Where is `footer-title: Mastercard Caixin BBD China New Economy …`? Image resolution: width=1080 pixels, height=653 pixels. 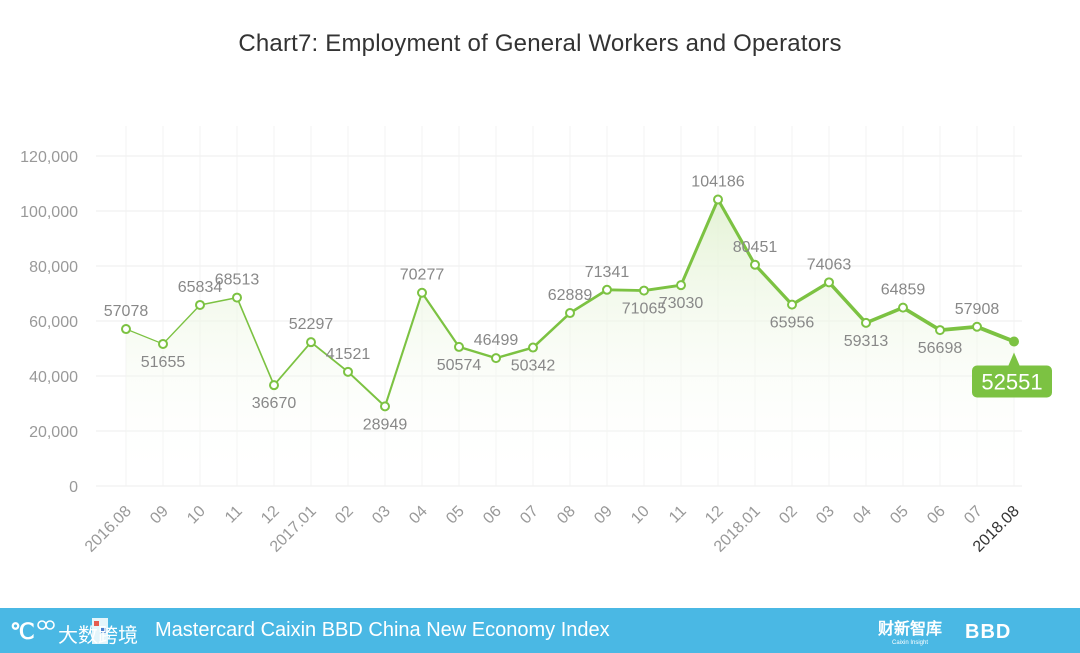 footer-title: Mastercard Caixin BBD China New Economy … is located at coordinates (382, 630).